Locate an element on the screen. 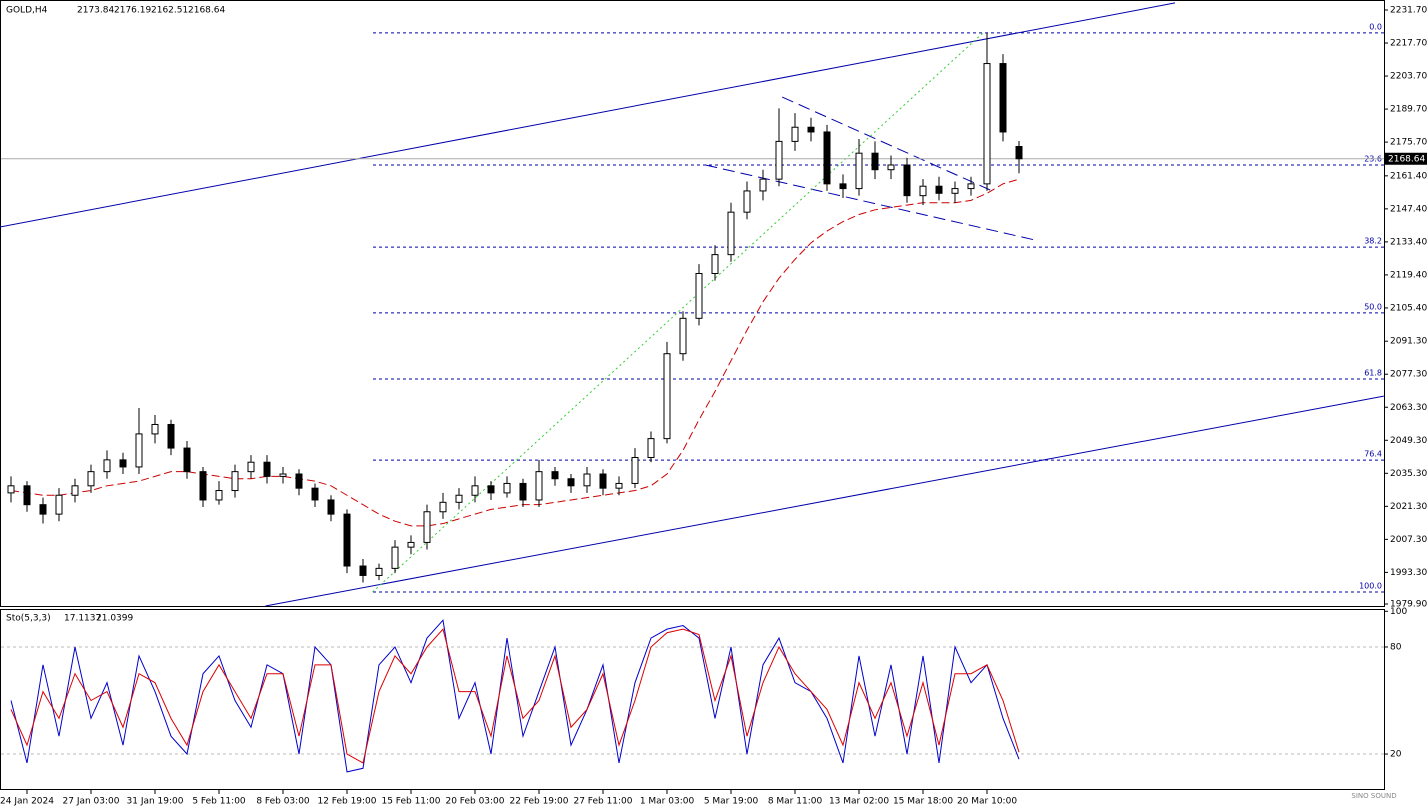  watermark: SINO SOUND is located at coordinates (1373, 796).